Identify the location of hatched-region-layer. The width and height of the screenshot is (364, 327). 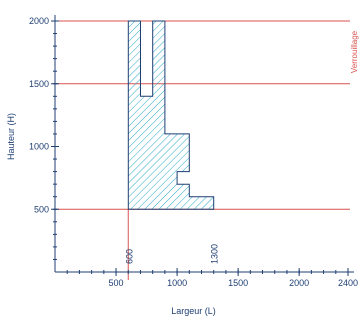
(171, 115).